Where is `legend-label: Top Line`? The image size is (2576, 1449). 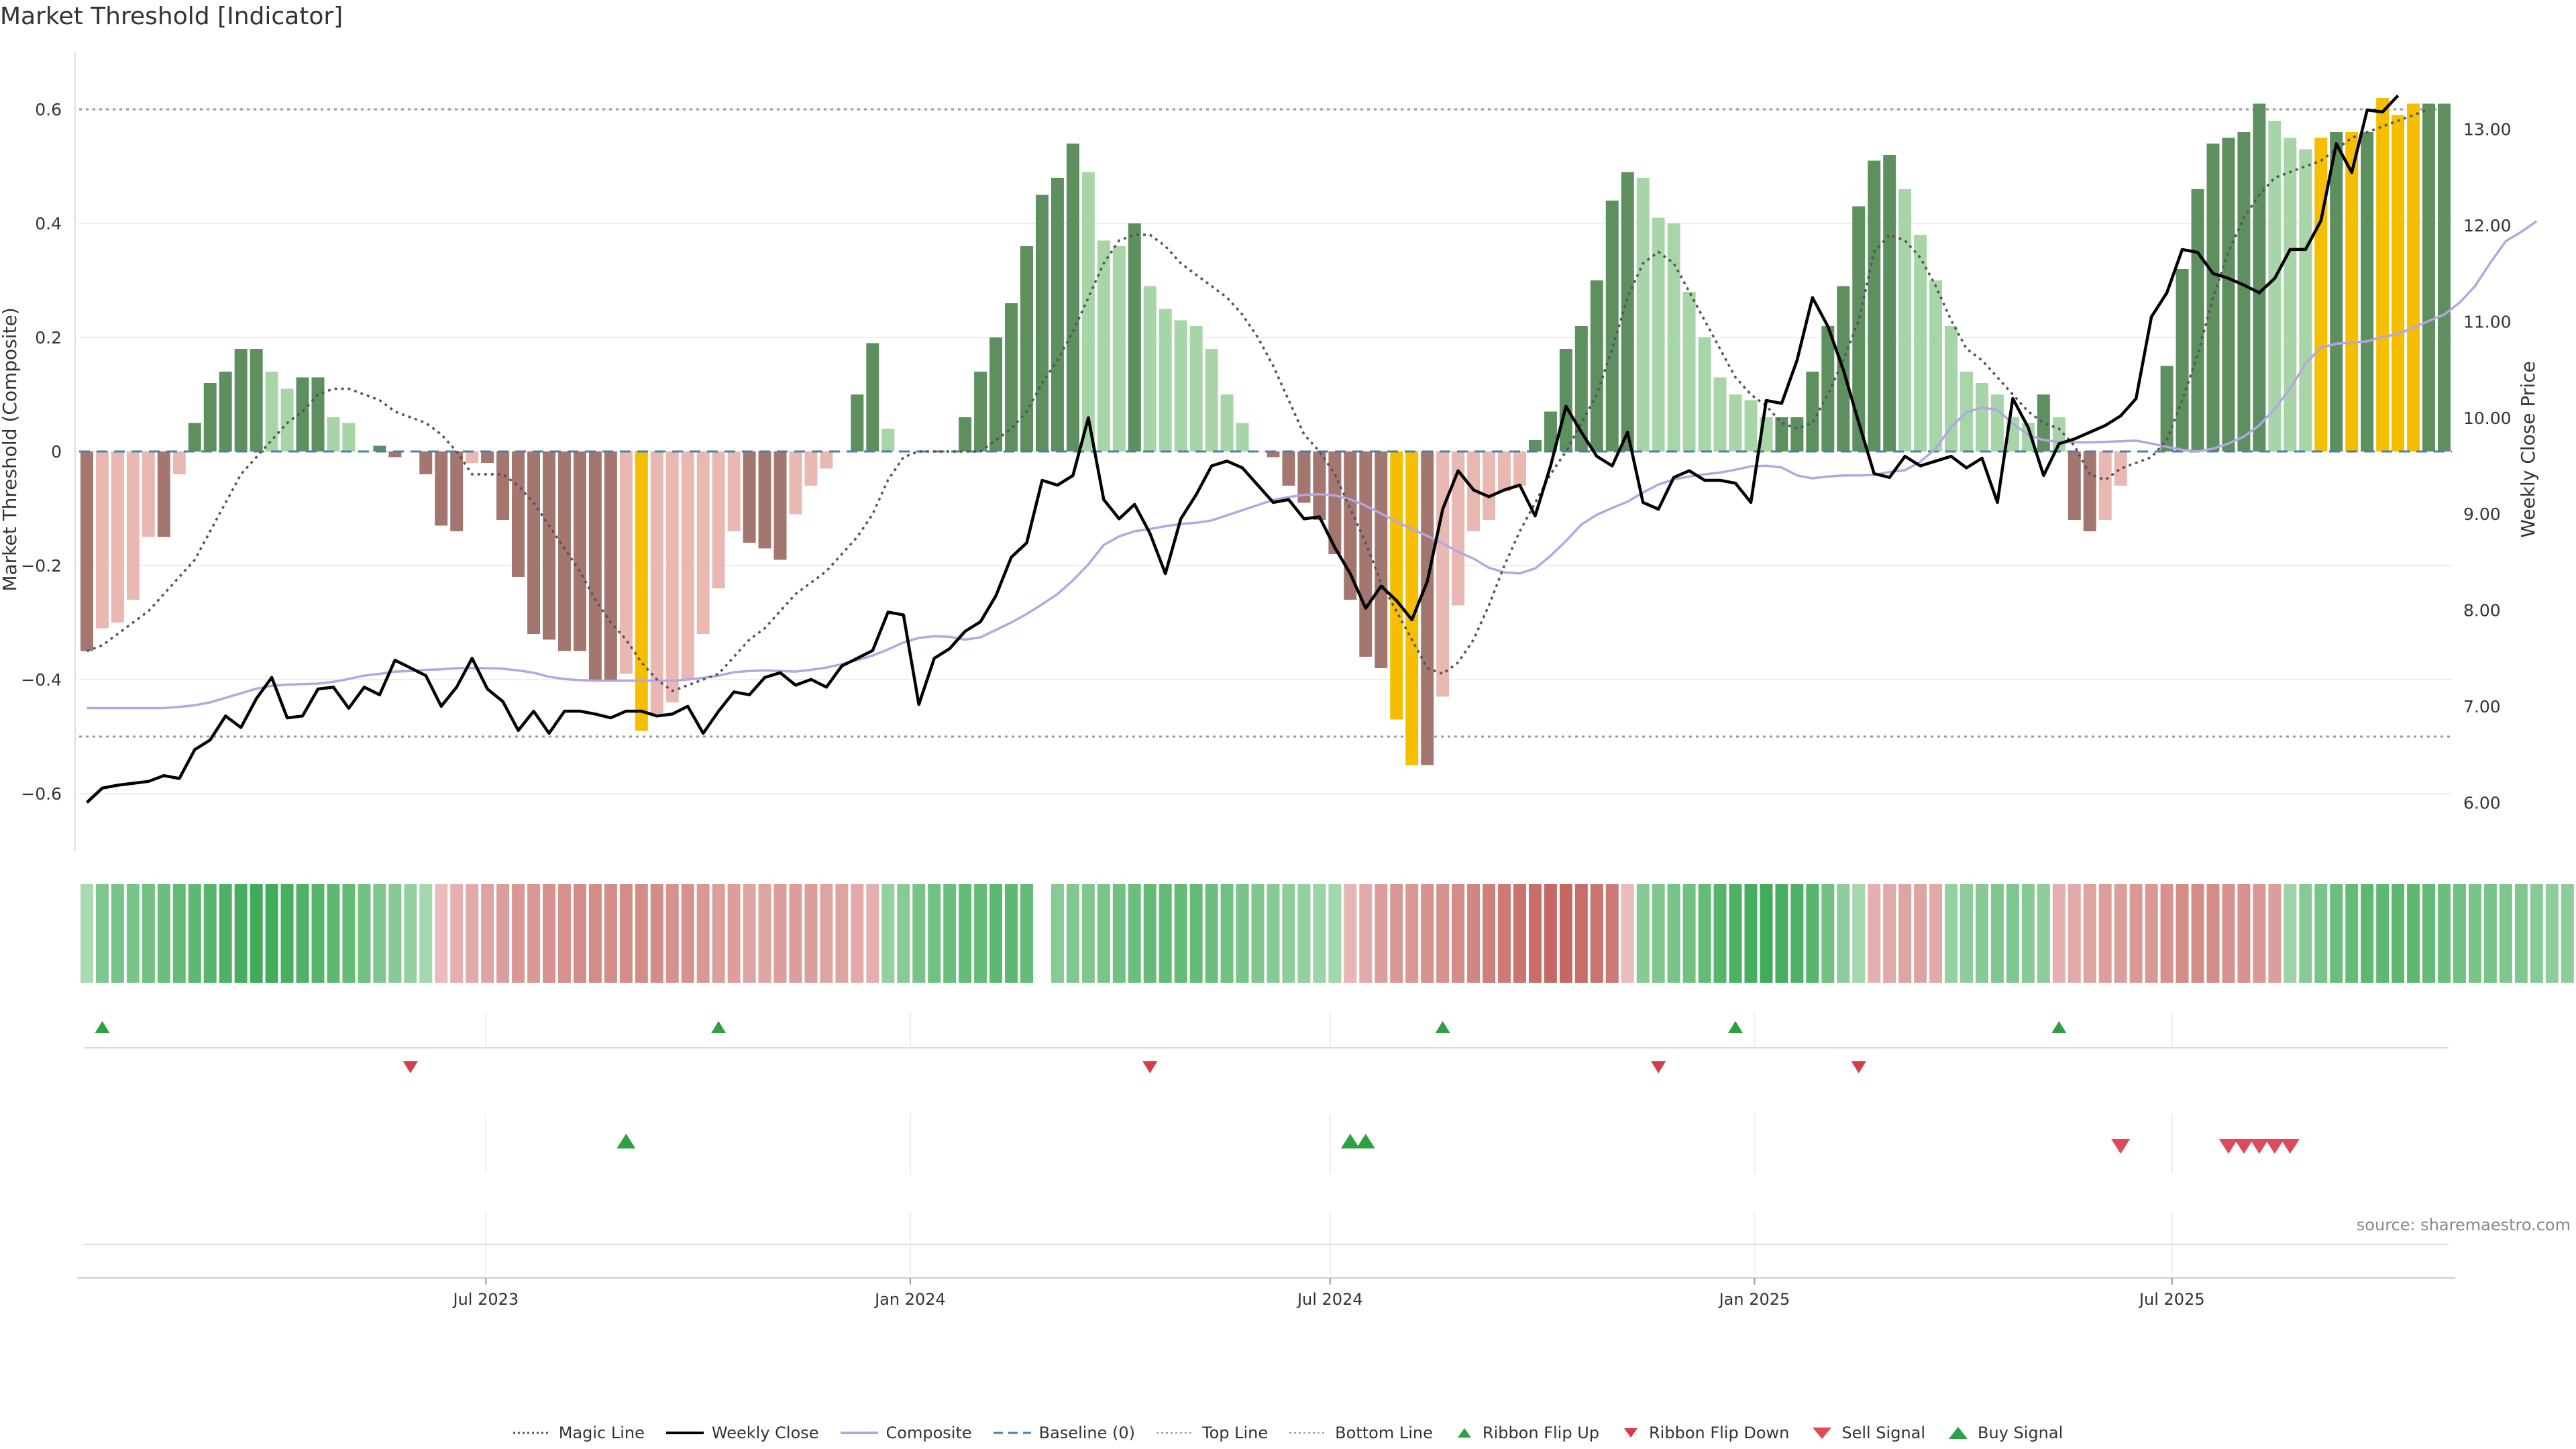
legend-label: Top Line is located at coordinates (1235, 1433).